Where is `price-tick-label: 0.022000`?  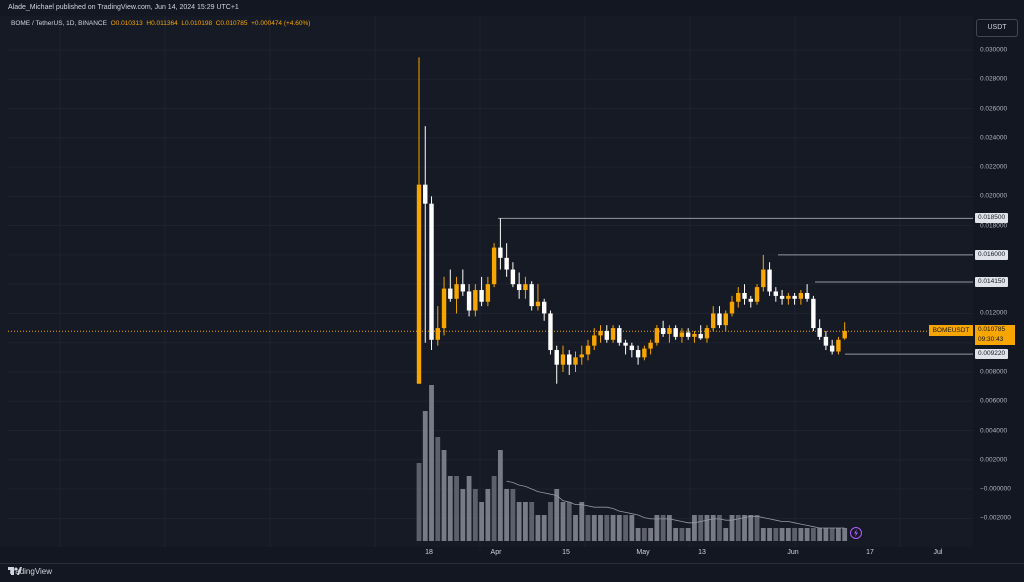
price-tick-label: 0.022000 is located at coordinates (993, 167).